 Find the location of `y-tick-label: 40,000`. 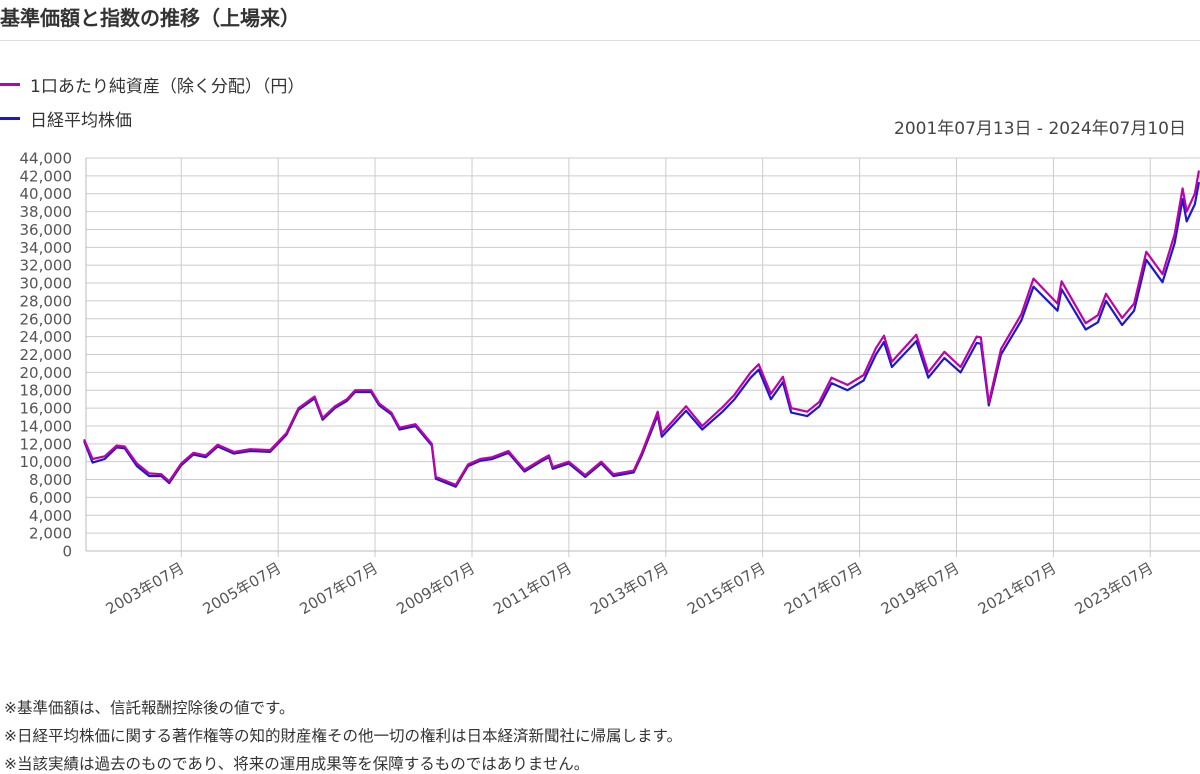

y-tick-label: 40,000 is located at coordinates (46, 194).